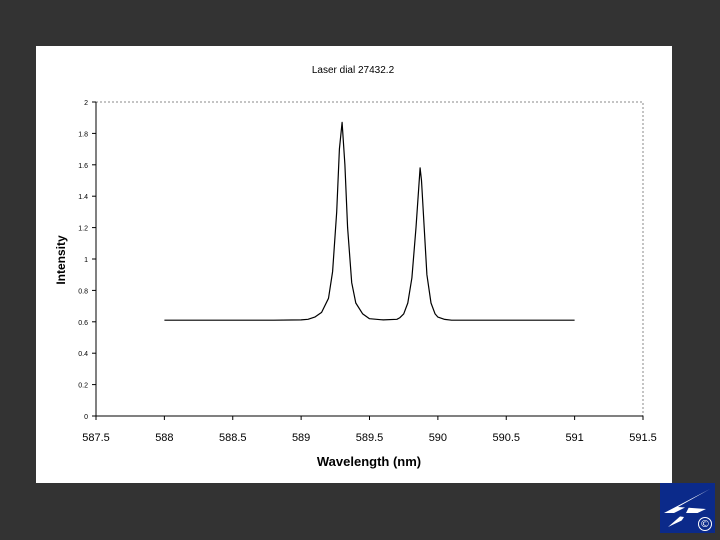  I want to click on x-axis: 587.5 588 588.5 589 589.5 590 590.5 591 591.5, so click(369, 429).